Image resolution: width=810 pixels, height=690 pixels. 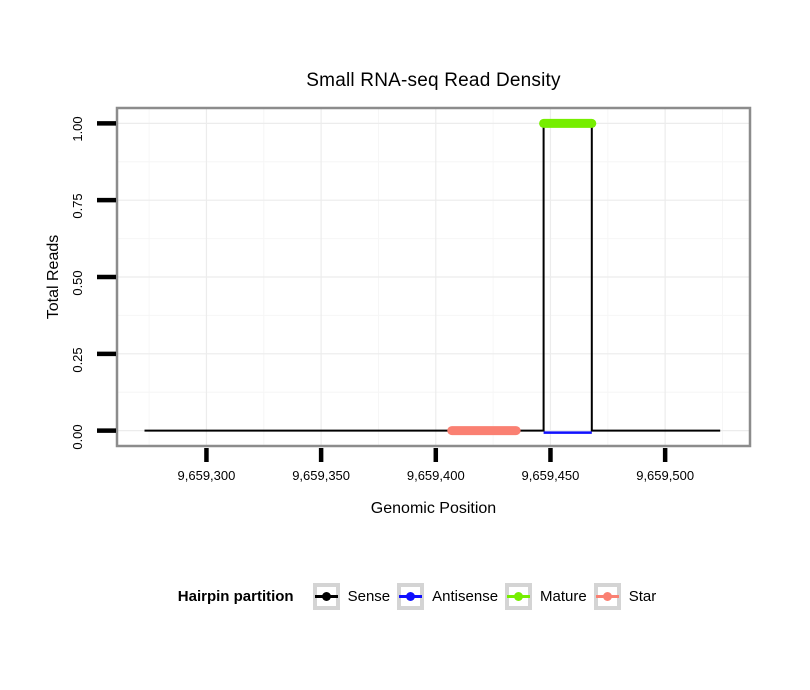 I want to click on legend-entry-mature: Mature, so click(x=546, y=596).